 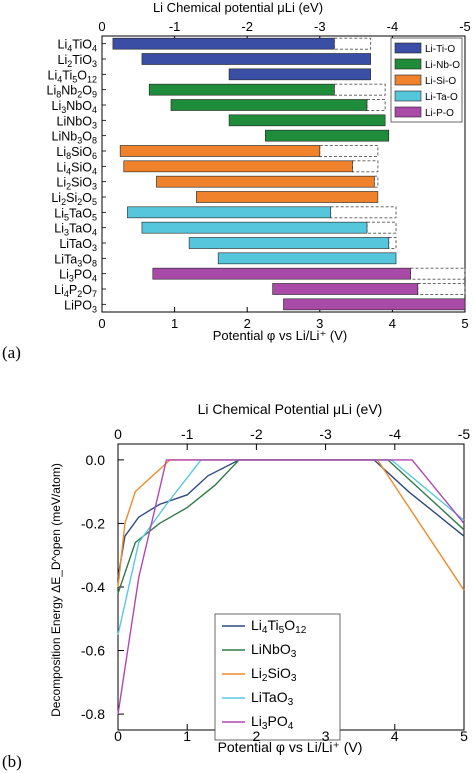 What do you see at coordinates (290, 747) in the screenshot?
I see `panel-b-bottom-axis-title: Potential φ vs Li/Li⁺ (V)` at bounding box center [290, 747].